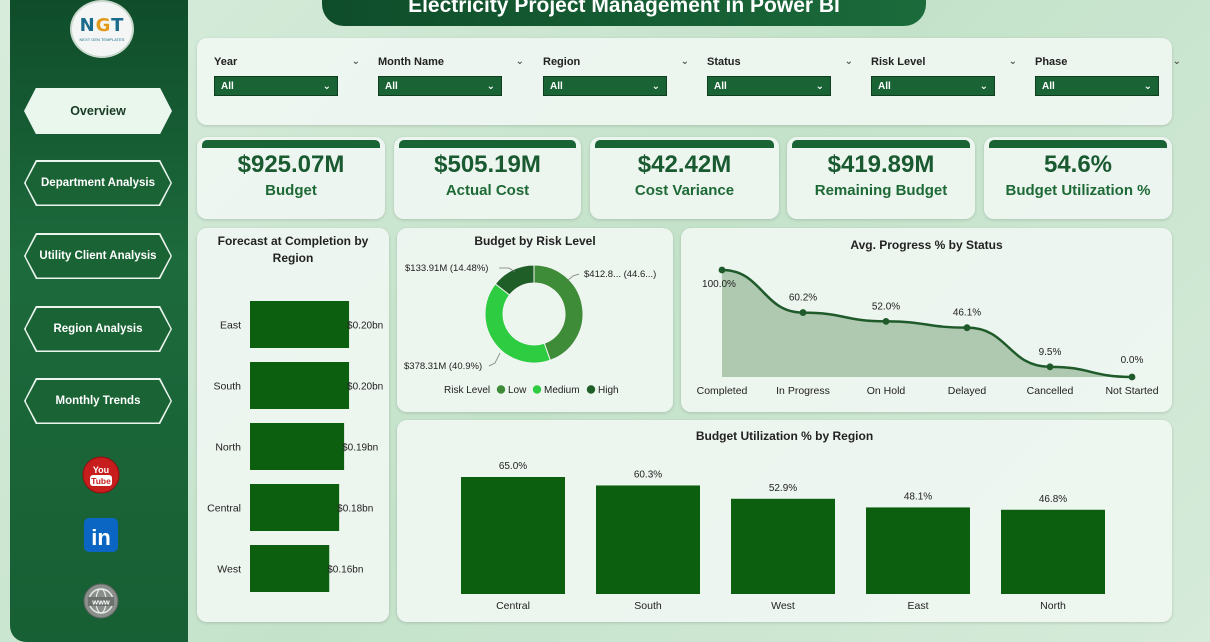  I want to click on kpi-label: Budget, so click(291, 190).